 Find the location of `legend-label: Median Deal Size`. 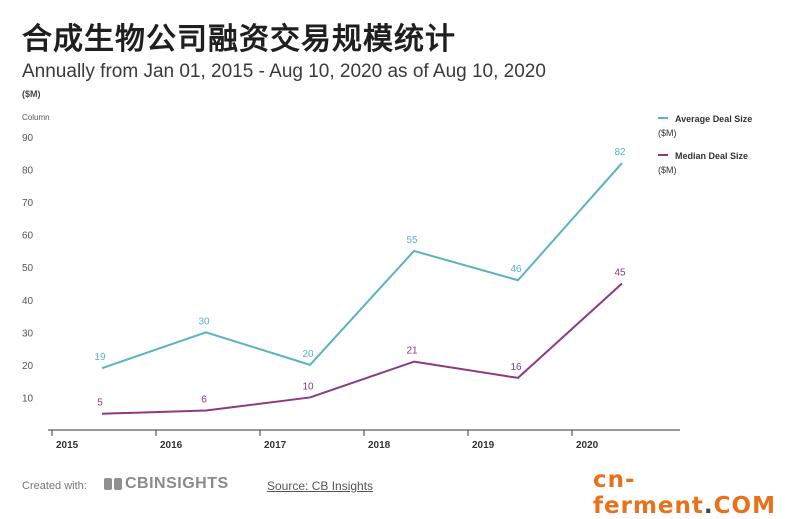

legend-label: Median Deal Size is located at coordinates (711, 156).